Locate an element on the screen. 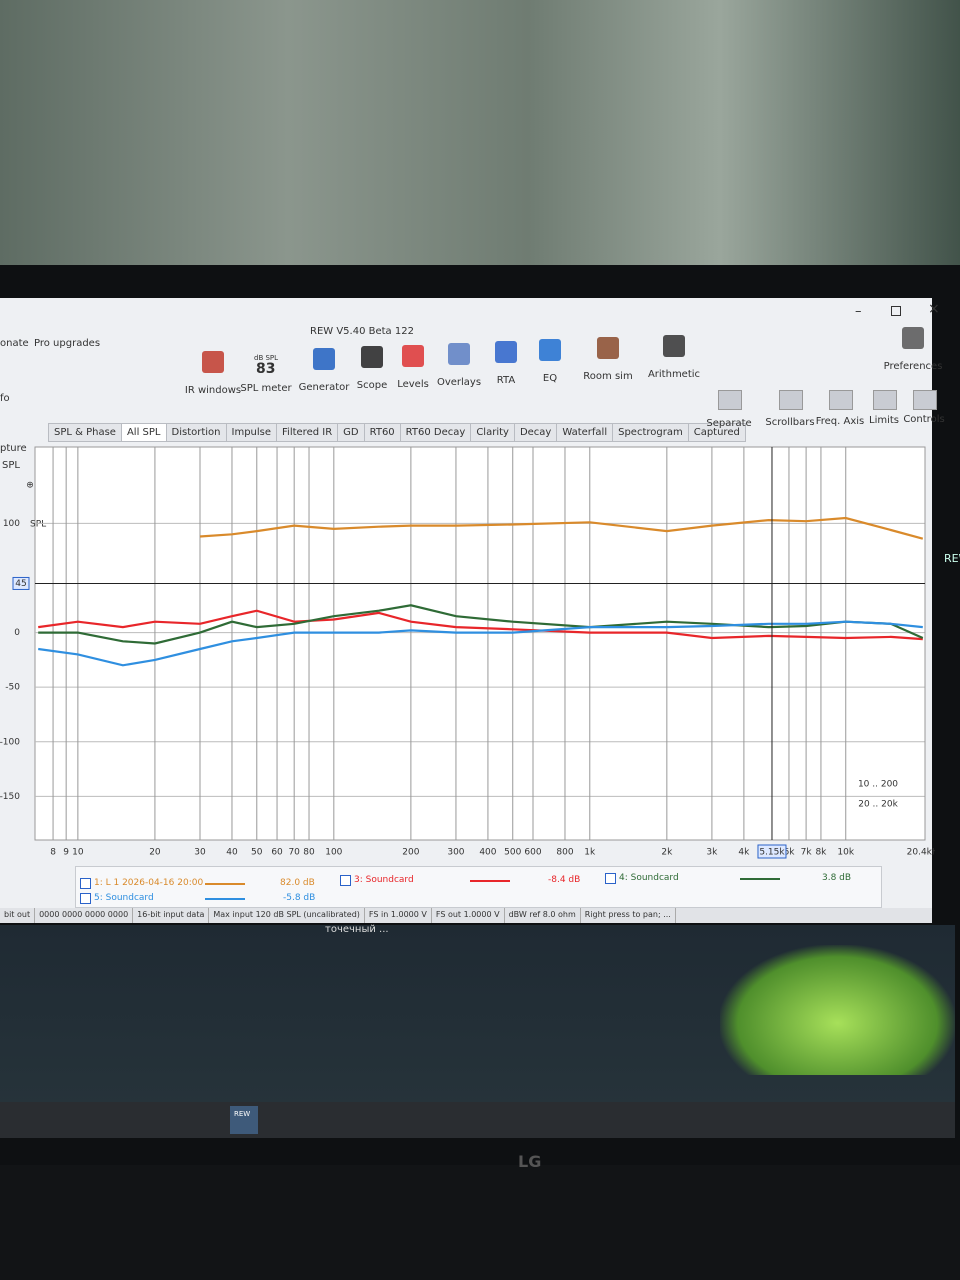 The image size is (960, 1280). taskbar-app-label: REW is located at coordinates (242, 1114).